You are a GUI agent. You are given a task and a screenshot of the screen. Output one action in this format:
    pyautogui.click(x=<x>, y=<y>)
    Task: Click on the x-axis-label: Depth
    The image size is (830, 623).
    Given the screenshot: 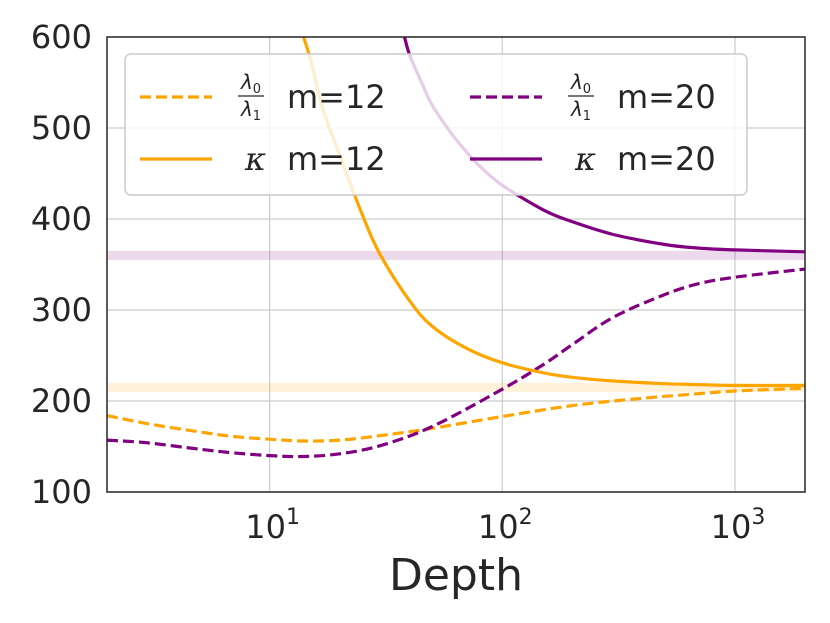 What is the action you would take?
    pyautogui.click(x=456, y=575)
    